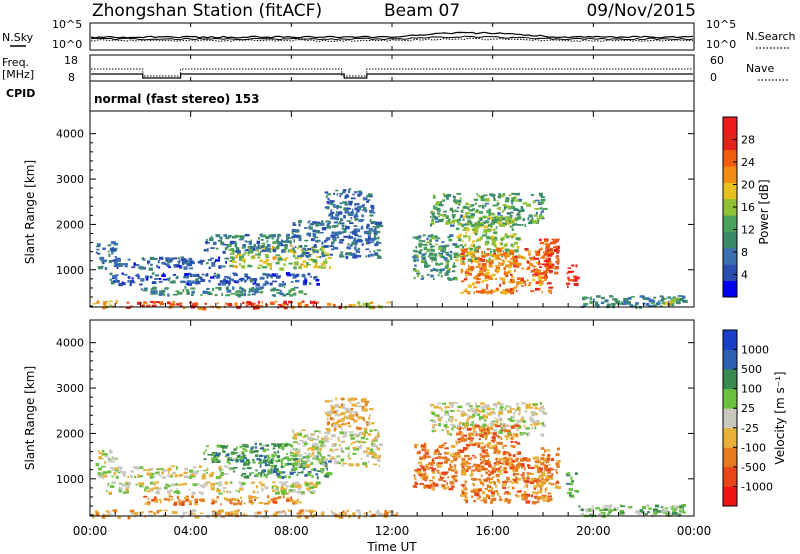 This screenshot has width=800, height=554. Describe the element at coordinates (730, 207) in the screenshot. I see `colorbar-swatch` at that location.